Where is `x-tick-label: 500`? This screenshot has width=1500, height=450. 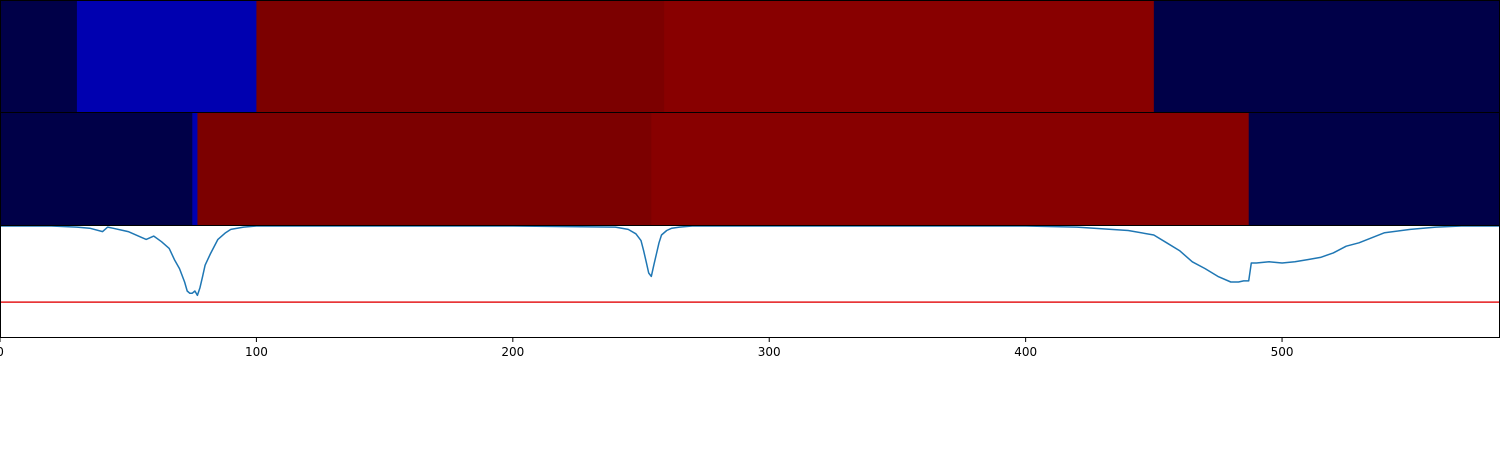
x-tick-label: 500 is located at coordinates (1282, 352).